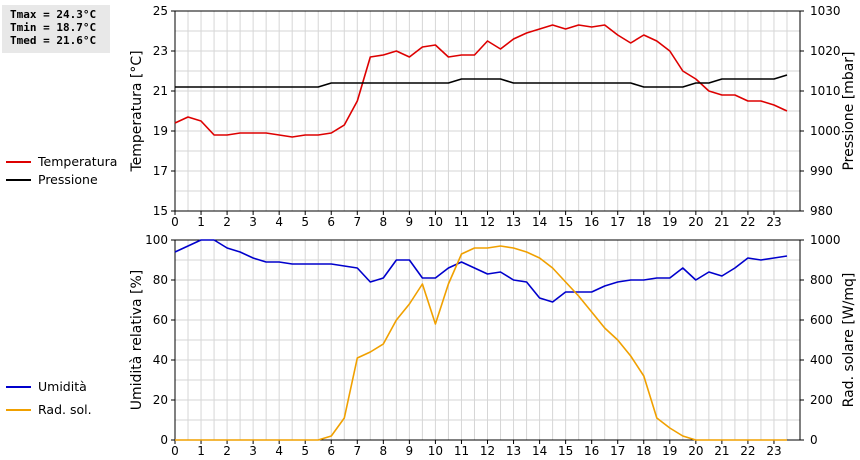 The height and width of the screenshot is (460, 860). Describe the element at coordinates (821, 280) in the screenshot. I see `y-right-tick-label: 800` at that location.